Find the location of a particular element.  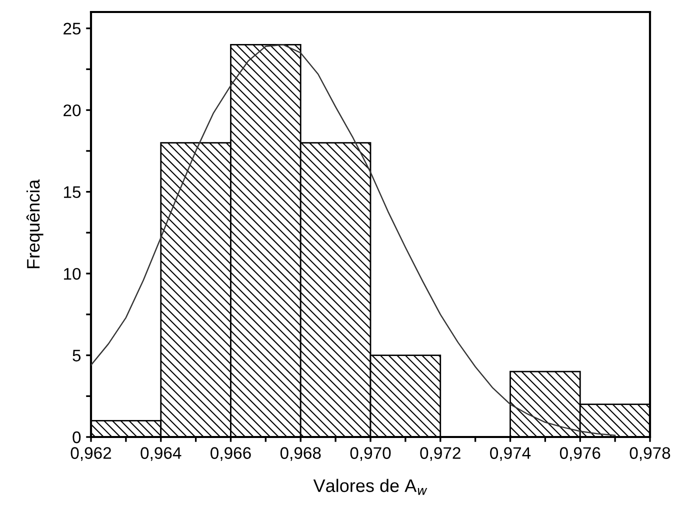

x-tick-label: 0,966 is located at coordinates (230, 454).